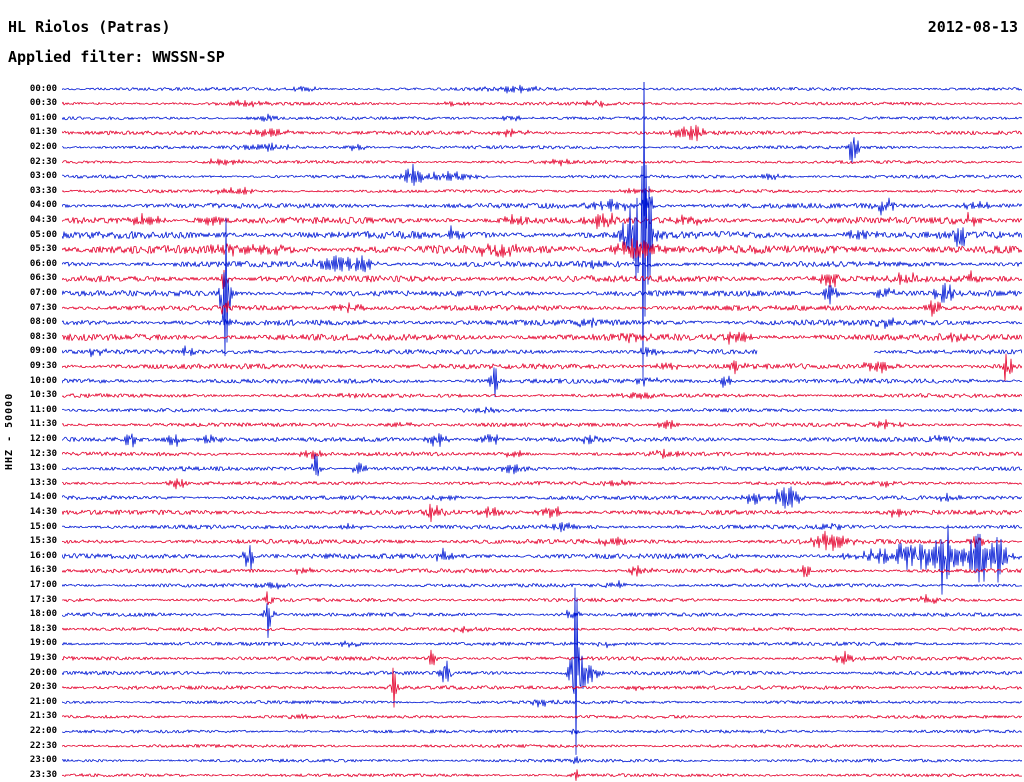 The height and width of the screenshot is (782, 1024). What do you see at coordinates (43, 219) in the screenshot?
I see `time-label-04:30: 04:30` at bounding box center [43, 219].